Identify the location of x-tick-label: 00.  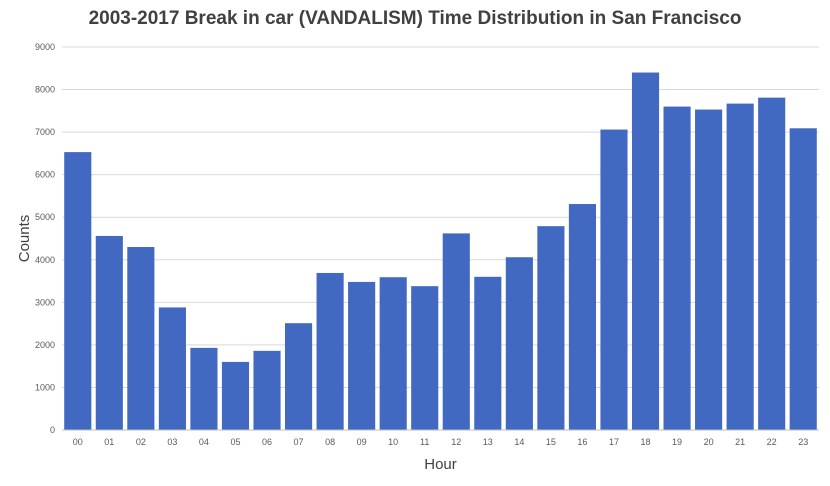
(78, 442).